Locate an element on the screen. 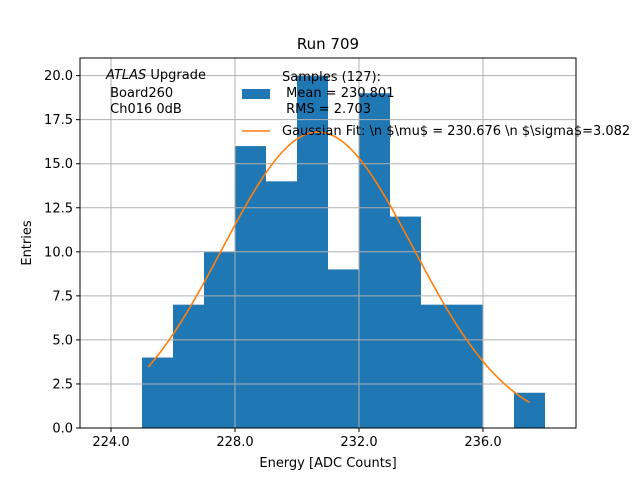 The width and height of the screenshot is (640, 480). y-axis-ticks: 0.0 2.5 5.0 7.5 10.0 12.5 15.0 17.5 20.0 is located at coordinates (62, 253).